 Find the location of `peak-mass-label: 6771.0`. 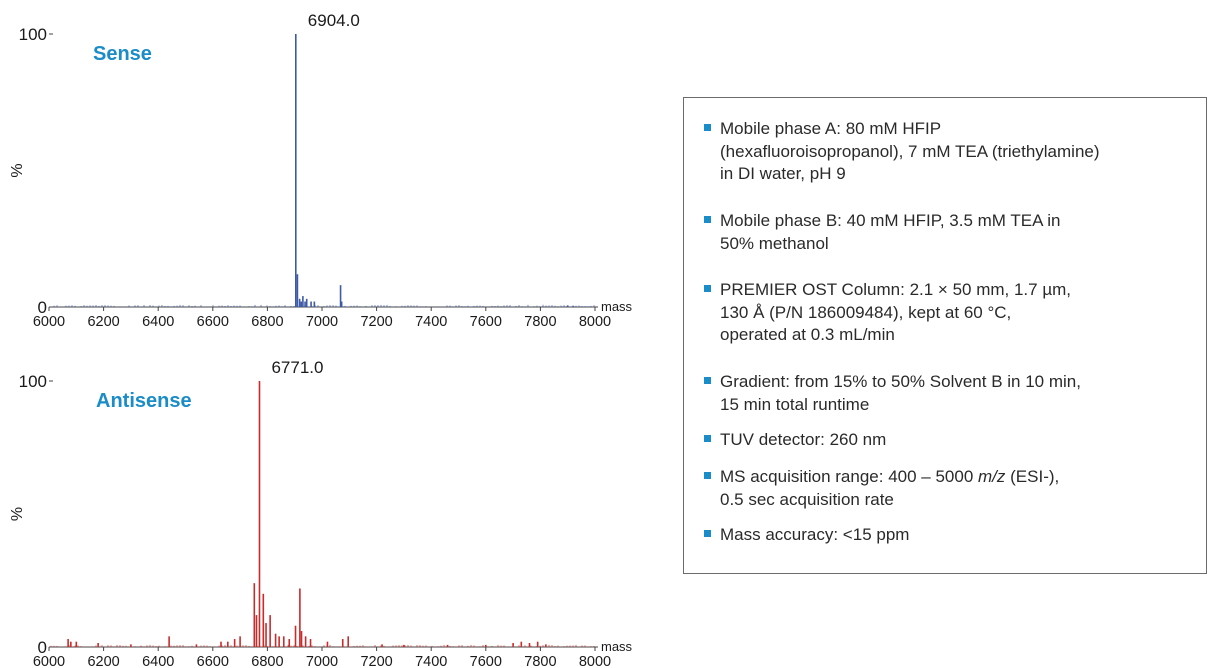

peak-mass-label: 6771.0 is located at coordinates (297, 367).